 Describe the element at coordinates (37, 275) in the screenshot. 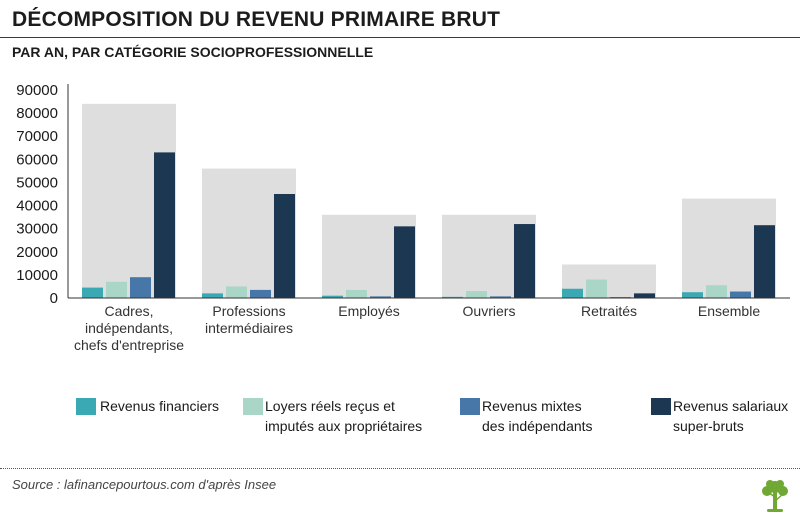

I see `y-tick-label: 10000` at that location.